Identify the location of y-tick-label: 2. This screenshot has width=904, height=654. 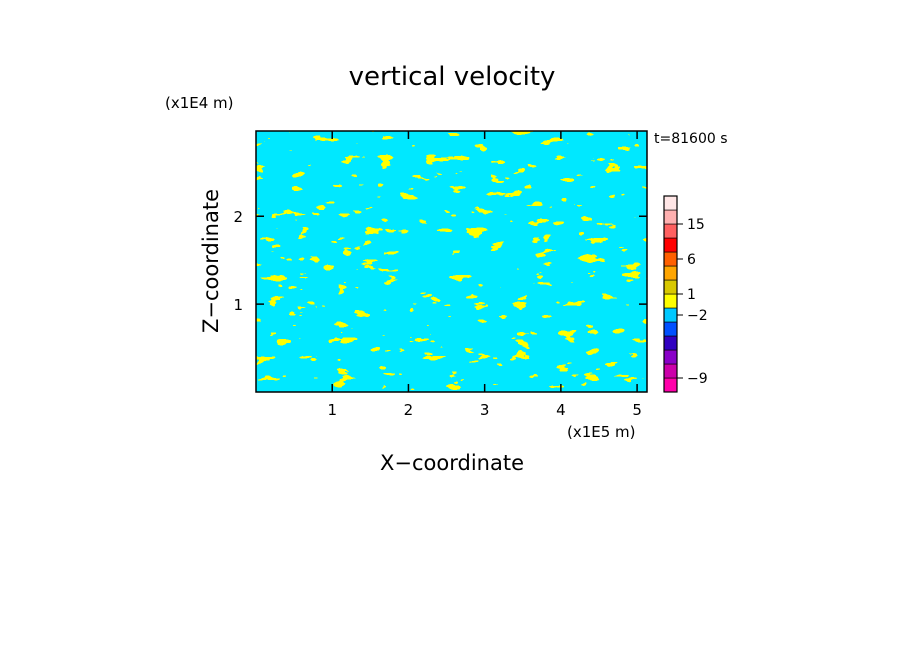
(238, 217).